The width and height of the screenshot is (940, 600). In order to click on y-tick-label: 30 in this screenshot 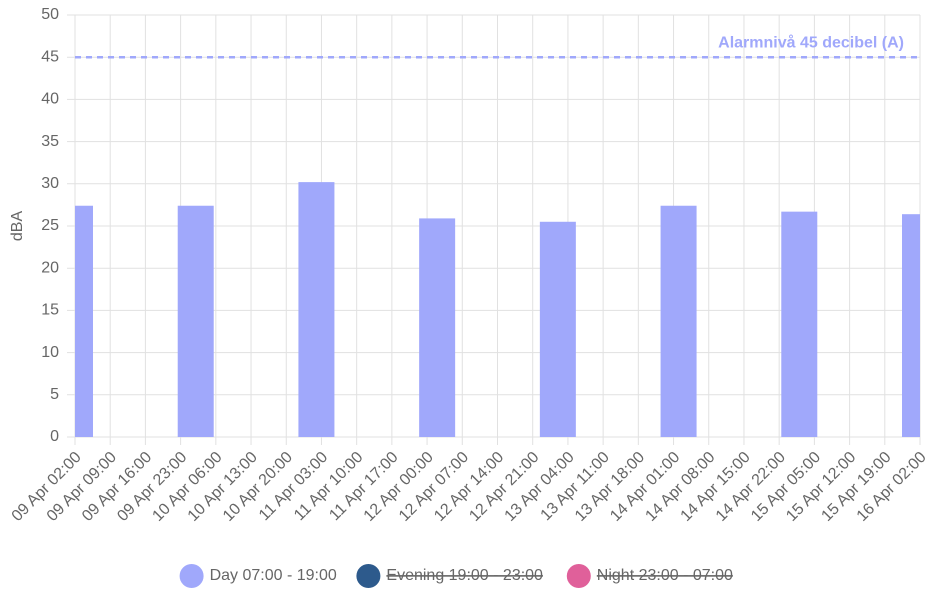, I will do `click(50, 183)`.